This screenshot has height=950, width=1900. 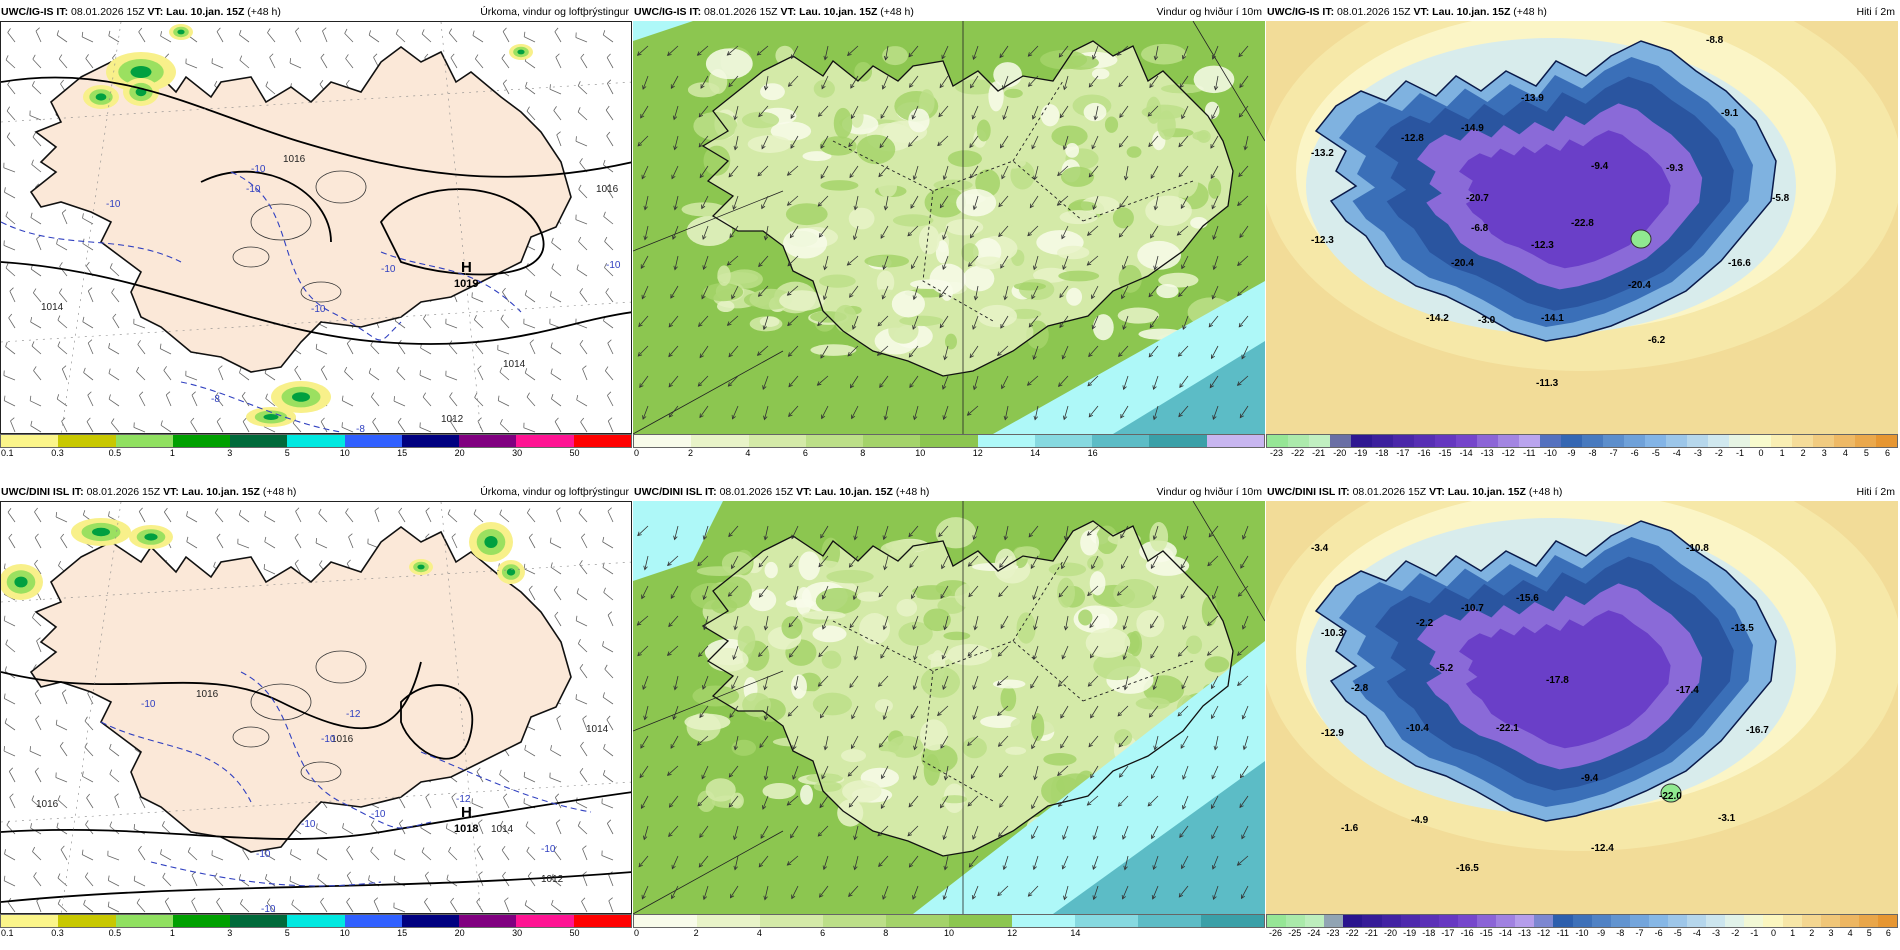 I want to click on region-border, so click(x=1038, y=601).